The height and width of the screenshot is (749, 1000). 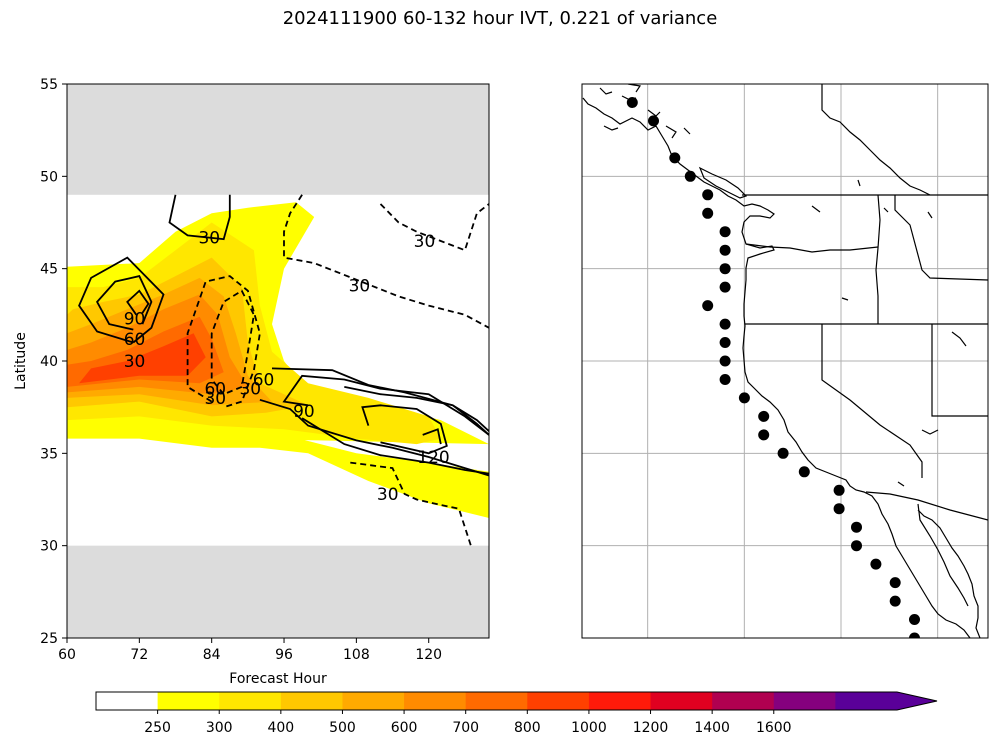 I want to click on colorbar-tick-label-1600: 1600, so click(x=774, y=728).